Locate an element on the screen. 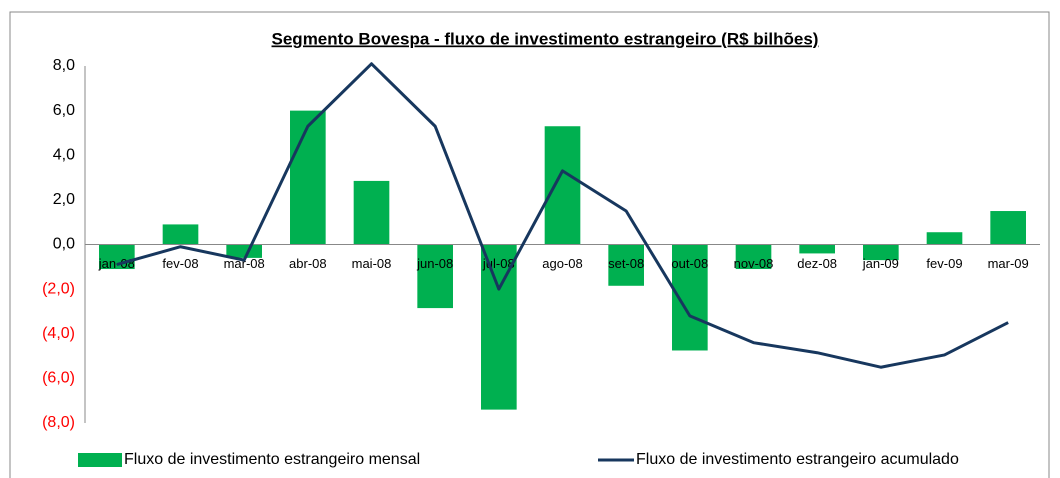 The height and width of the screenshot is (478, 1060). x-tick-label: mai-08 is located at coordinates (372, 263).